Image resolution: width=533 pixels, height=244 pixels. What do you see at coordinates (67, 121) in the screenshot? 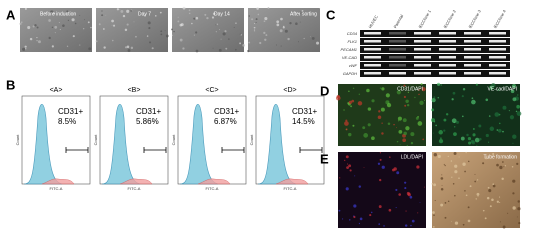
I see `percent-label: 8.5%` at bounding box center [67, 121].